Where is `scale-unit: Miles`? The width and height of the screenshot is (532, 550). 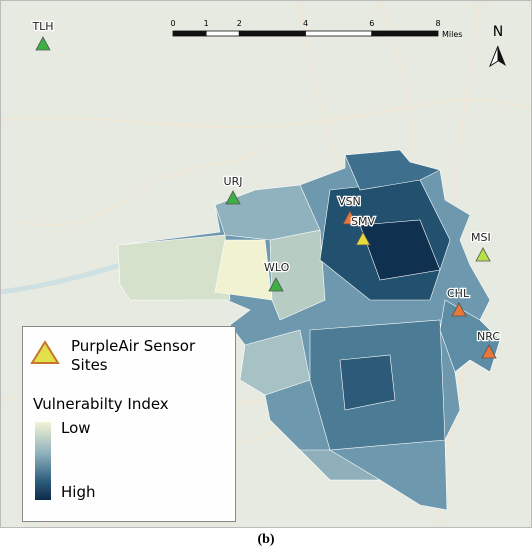 scale-unit: Miles is located at coordinates (452, 34).